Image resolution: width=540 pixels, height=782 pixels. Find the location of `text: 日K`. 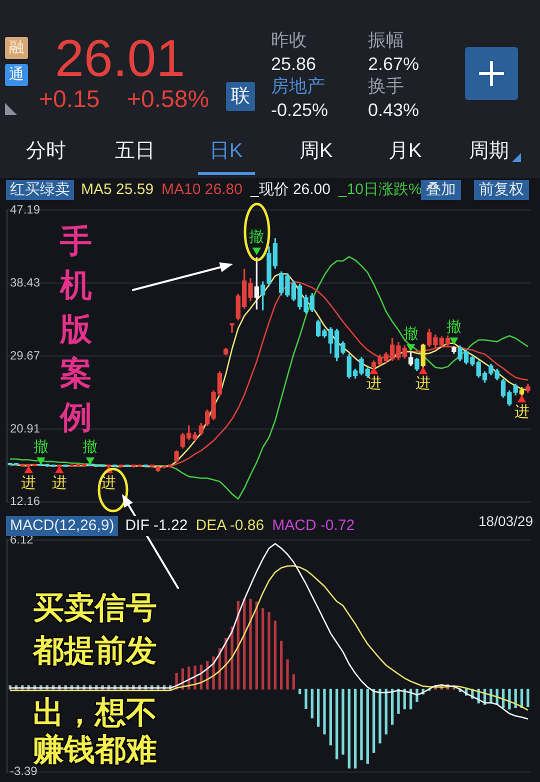

text: 日K is located at coordinates (226, 151).